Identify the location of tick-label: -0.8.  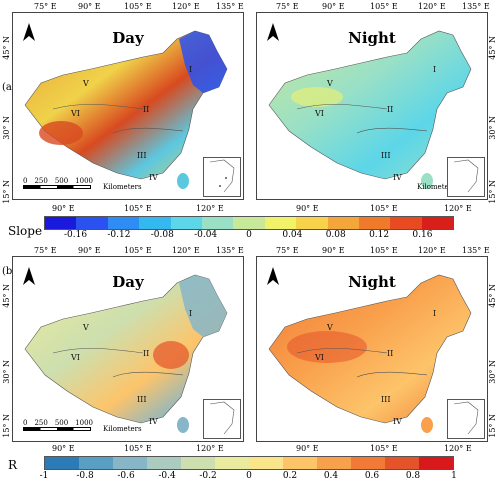
(85, 476).